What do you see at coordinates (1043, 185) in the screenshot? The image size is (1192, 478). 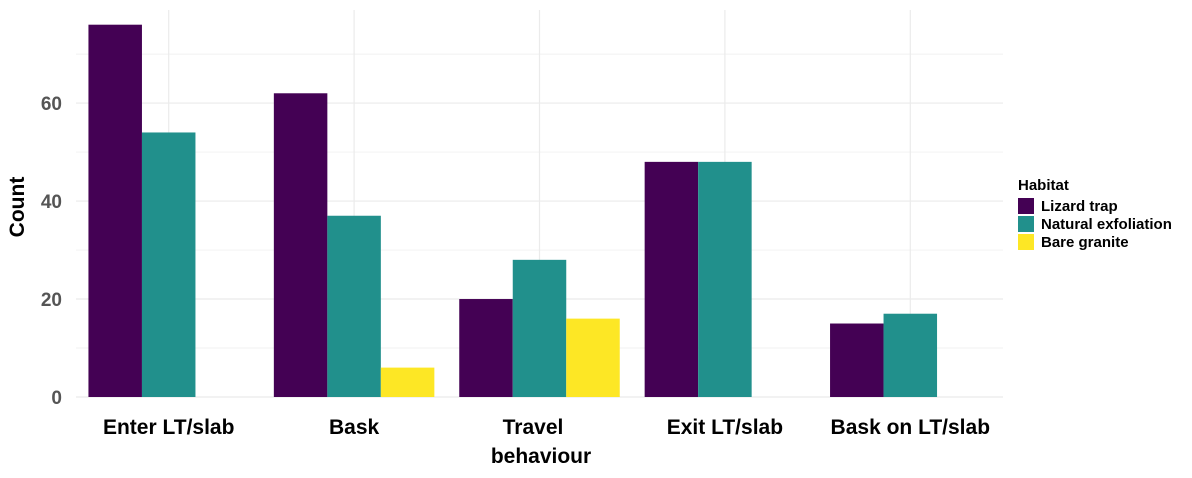 I see `legend-title: Habitat` at bounding box center [1043, 185].